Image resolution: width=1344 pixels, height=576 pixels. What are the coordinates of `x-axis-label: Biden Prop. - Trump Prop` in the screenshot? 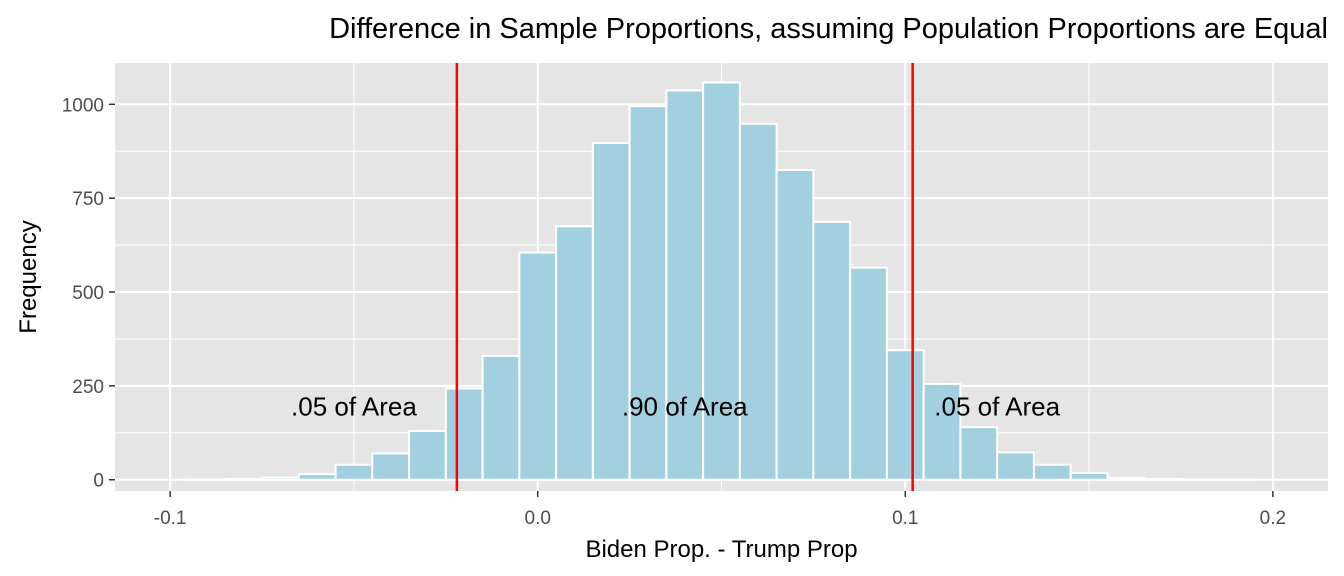 It's located at (721, 549).